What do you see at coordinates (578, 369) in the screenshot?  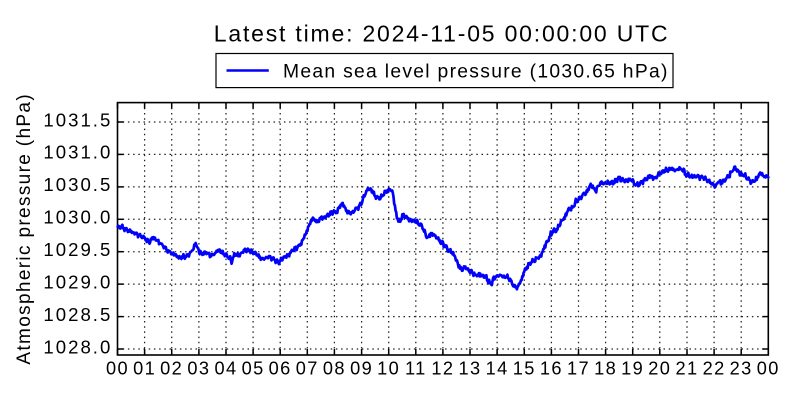 I see `svg-text: 17` at bounding box center [578, 369].